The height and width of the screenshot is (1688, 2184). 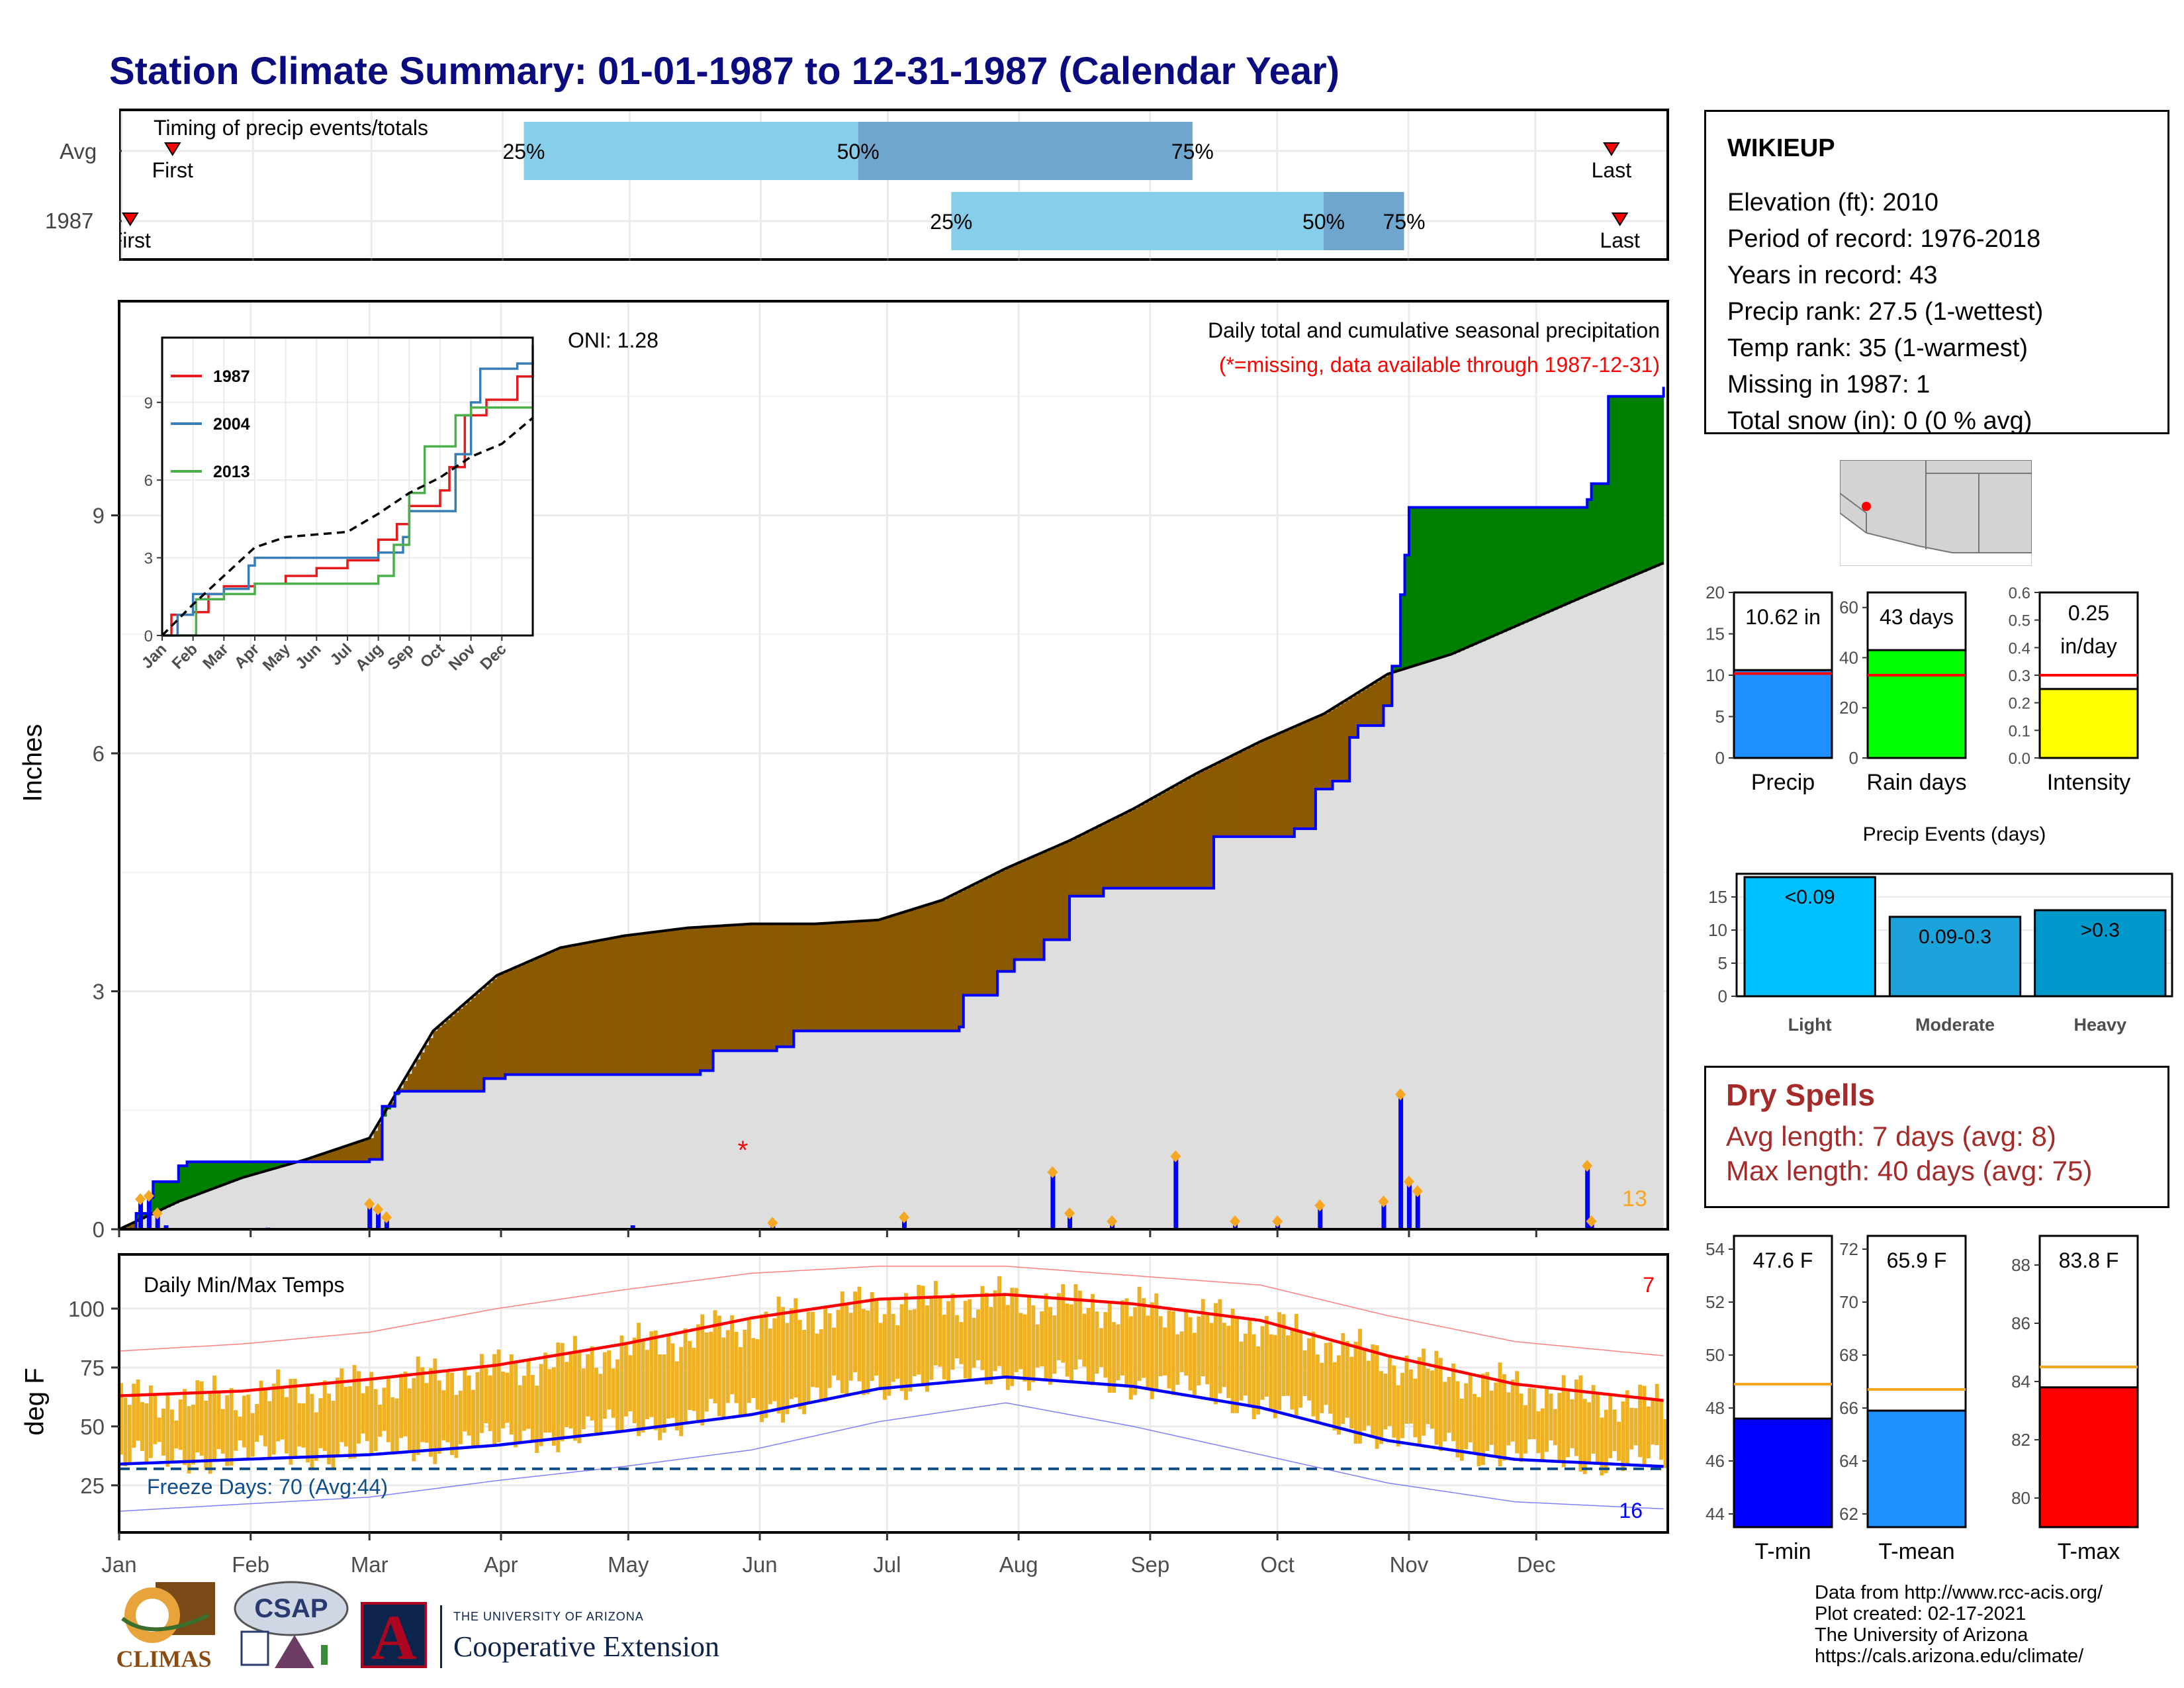 I want to click on events-bar-light, so click(x=1809, y=937).